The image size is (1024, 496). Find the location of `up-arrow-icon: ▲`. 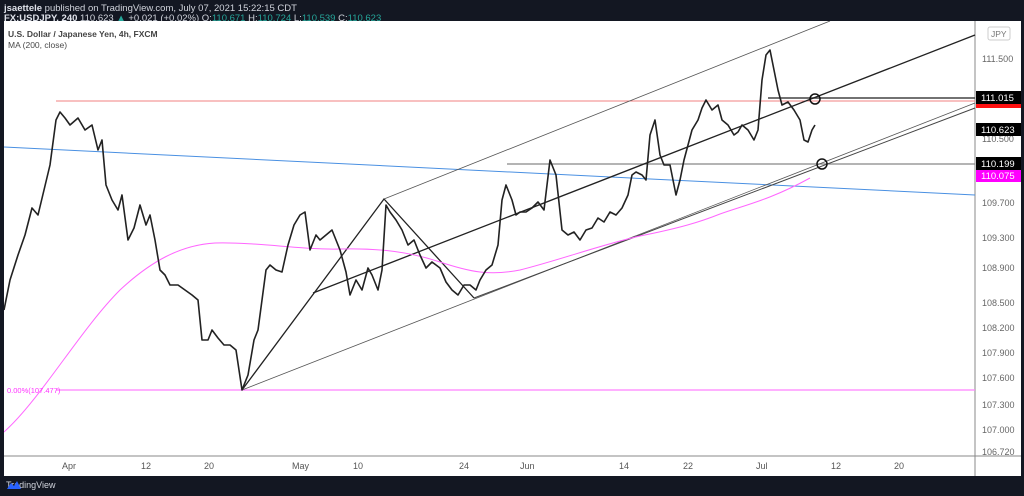

up-arrow-icon: ▲ is located at coordinates (121, 18).